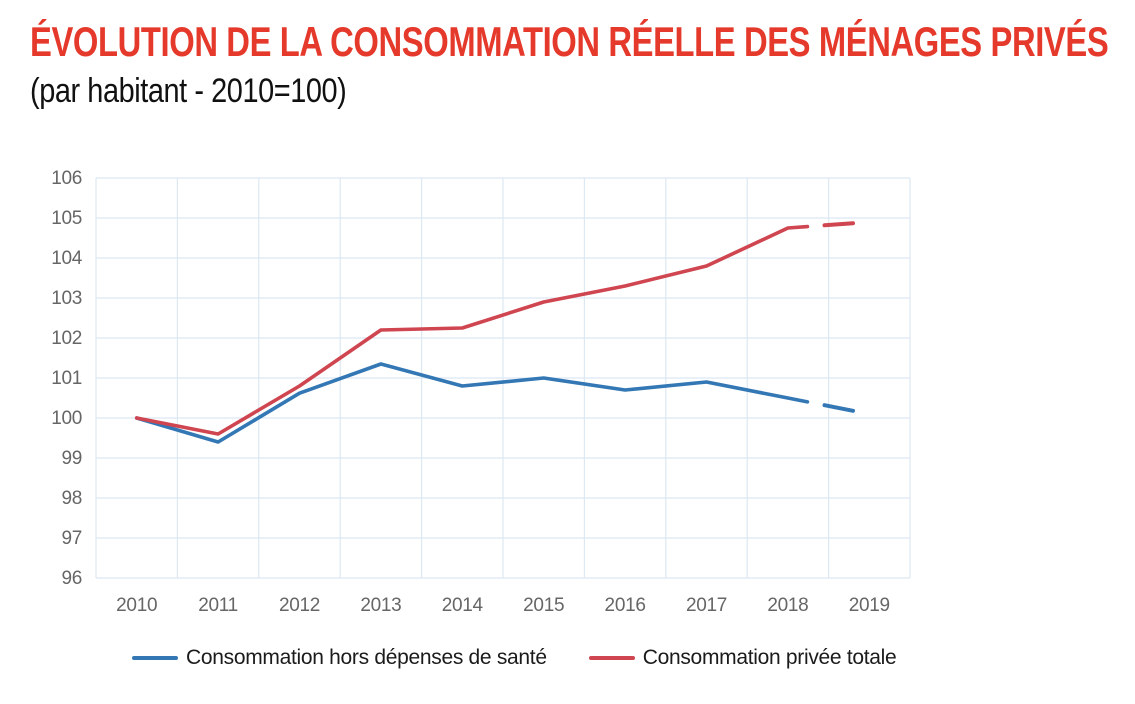  I want to click on legend-label: Consommation hors dépenses de santé, so click(366, 657).